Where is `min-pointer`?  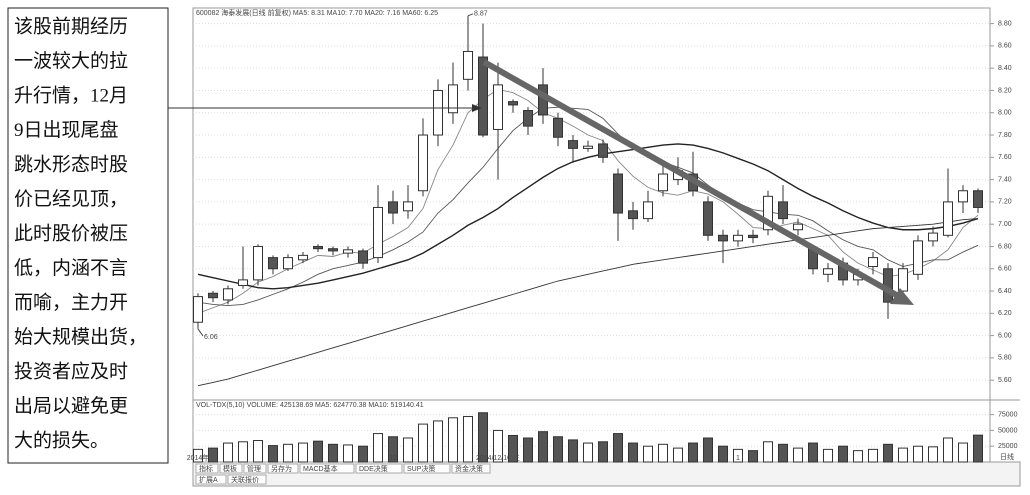 min-pointer is located at coordinates (200, 332).